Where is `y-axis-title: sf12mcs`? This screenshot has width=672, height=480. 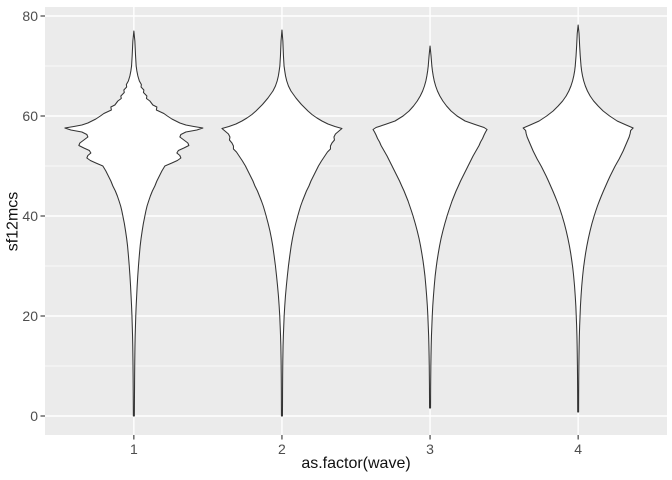
y-axis-title: sf12mcs is located at coordinates (13, 221).